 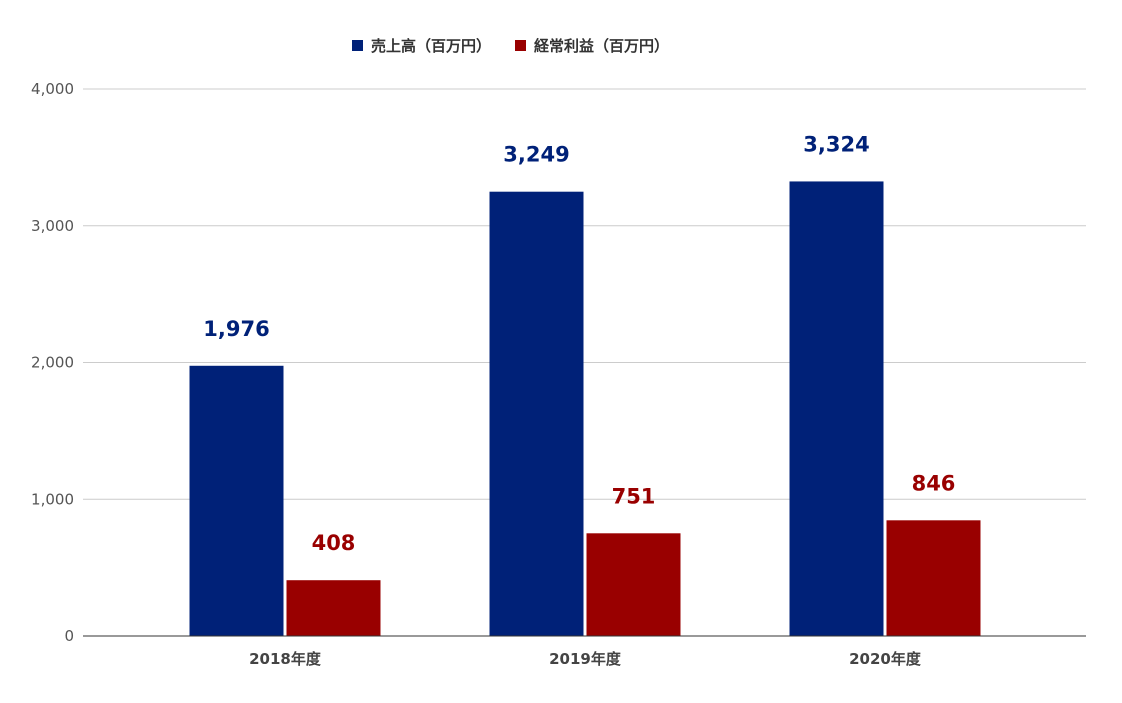 I want to click on y-tick-label: 4,000, so click(x=52, y=89).